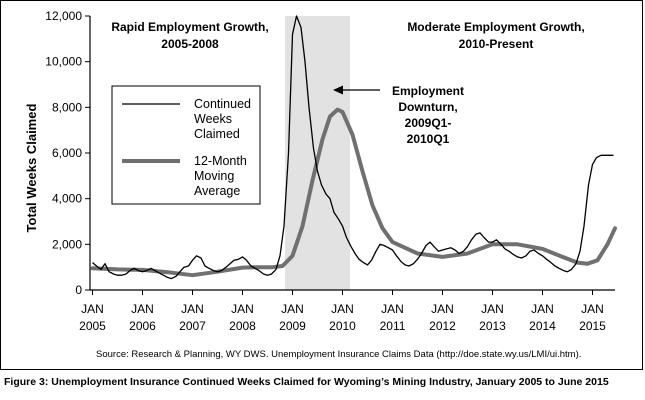 The height and width of the screenshot is (400, 645). What do you see at coordinates (92, 326) in the screenshot?
I see `x-tick-label-year: 2005` at bounding box center [92, 326].